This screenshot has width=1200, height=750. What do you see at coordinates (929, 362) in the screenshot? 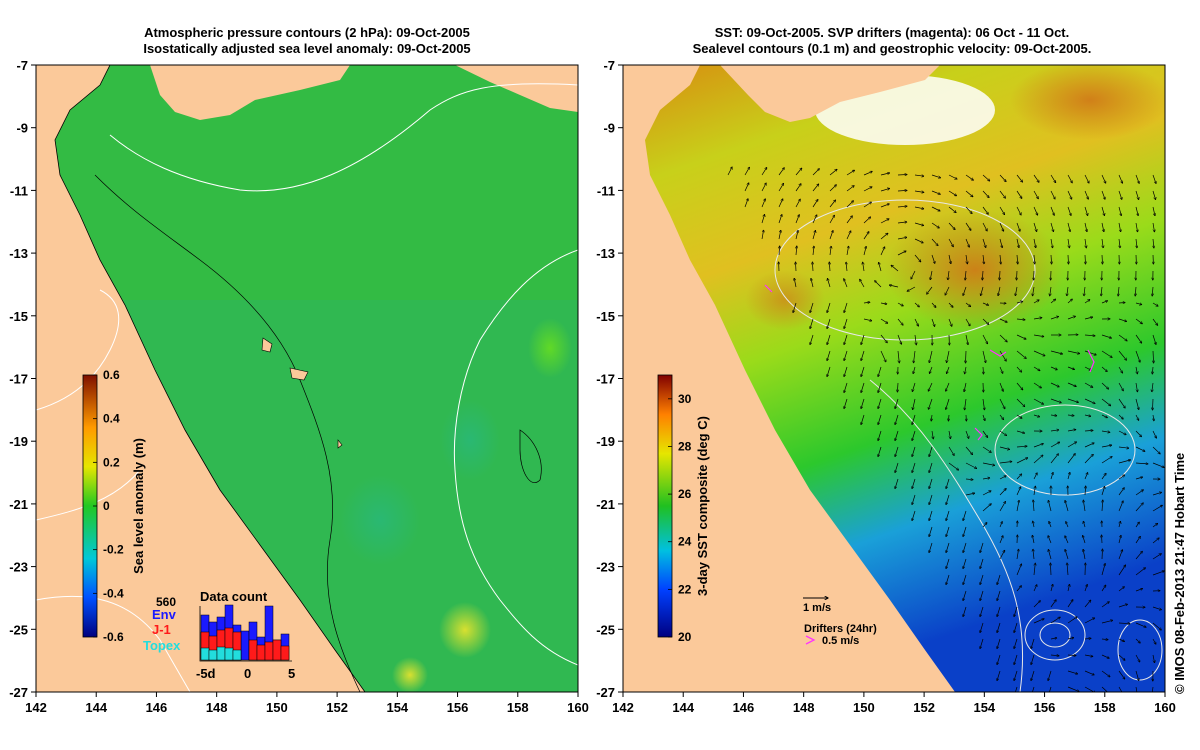
I see `right-drifter-tracks` at bounding box center [929, 362].